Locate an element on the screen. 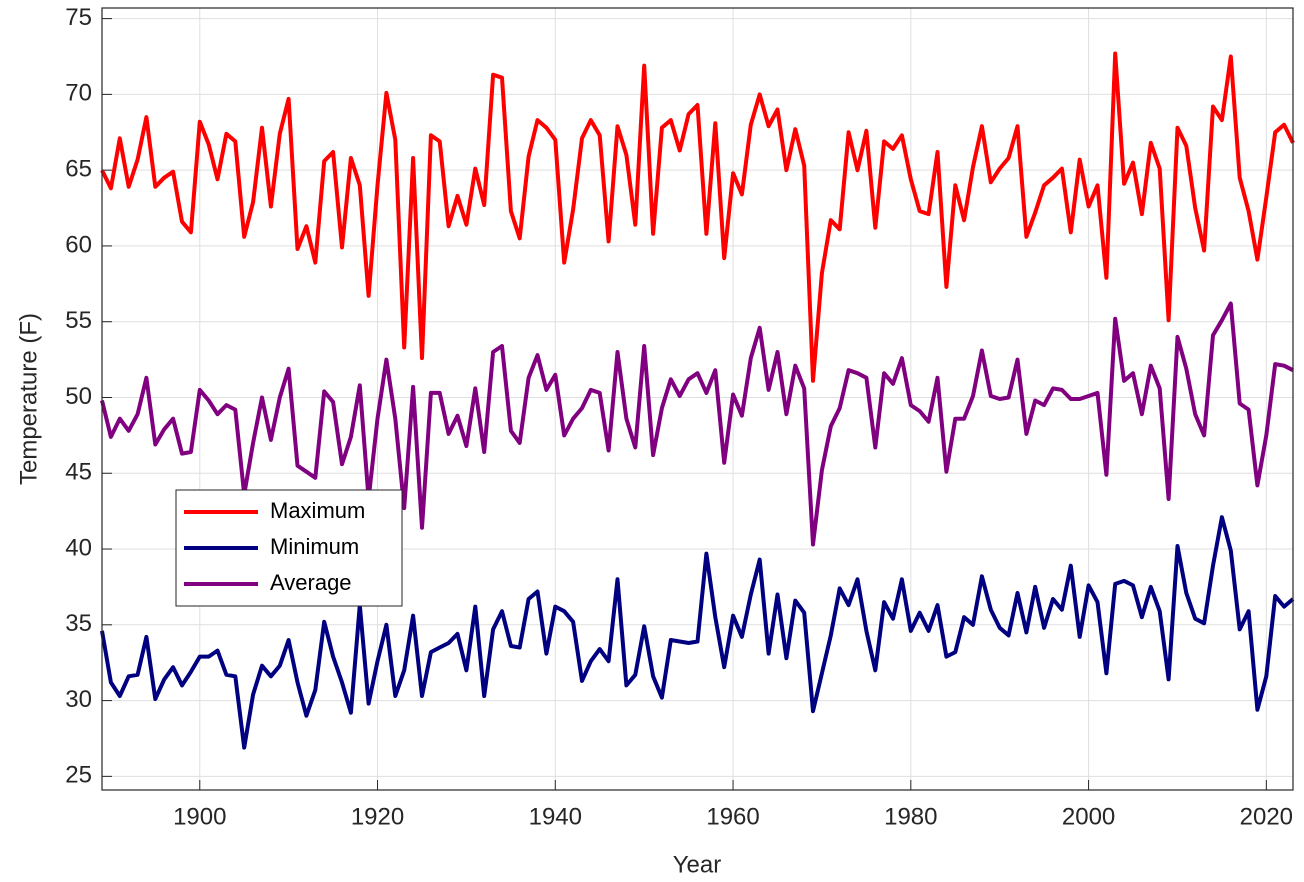  y-axis-label: Temperature (F) is located at coordinates (28, 399).